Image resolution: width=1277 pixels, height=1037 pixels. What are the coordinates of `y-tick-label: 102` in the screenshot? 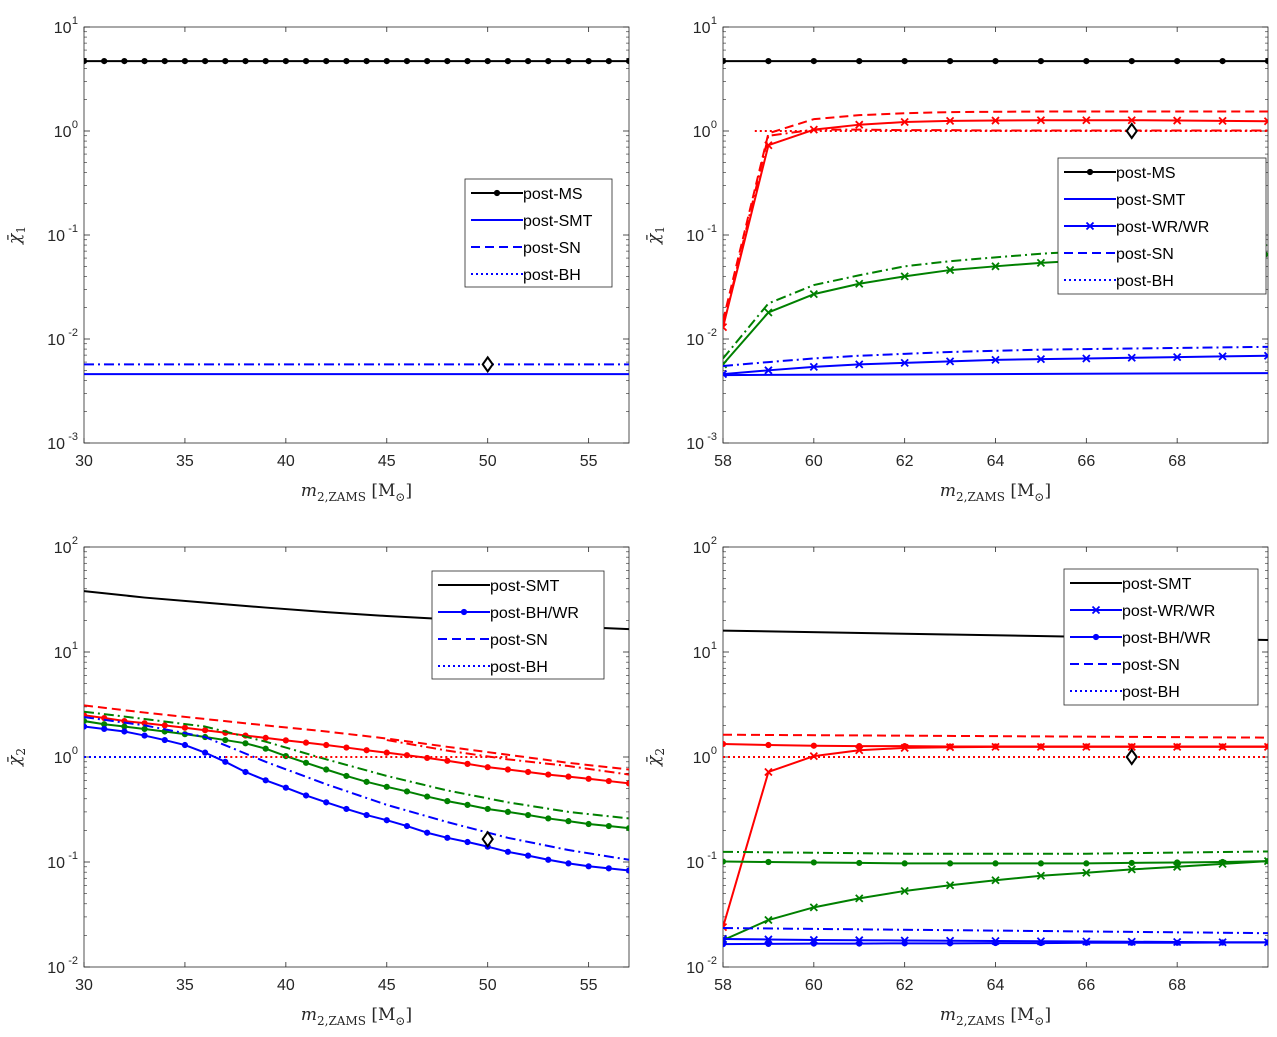 It's located at (66, 546).